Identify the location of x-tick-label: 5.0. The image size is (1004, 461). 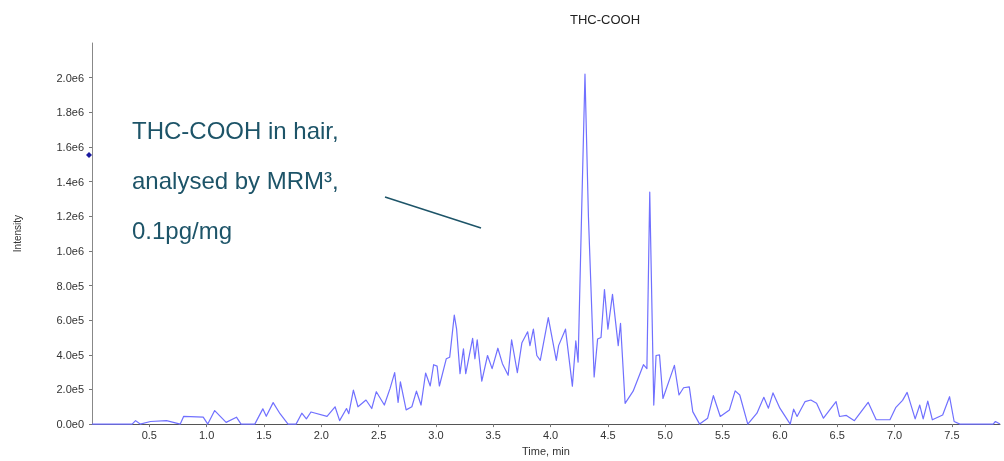
(665, 434).